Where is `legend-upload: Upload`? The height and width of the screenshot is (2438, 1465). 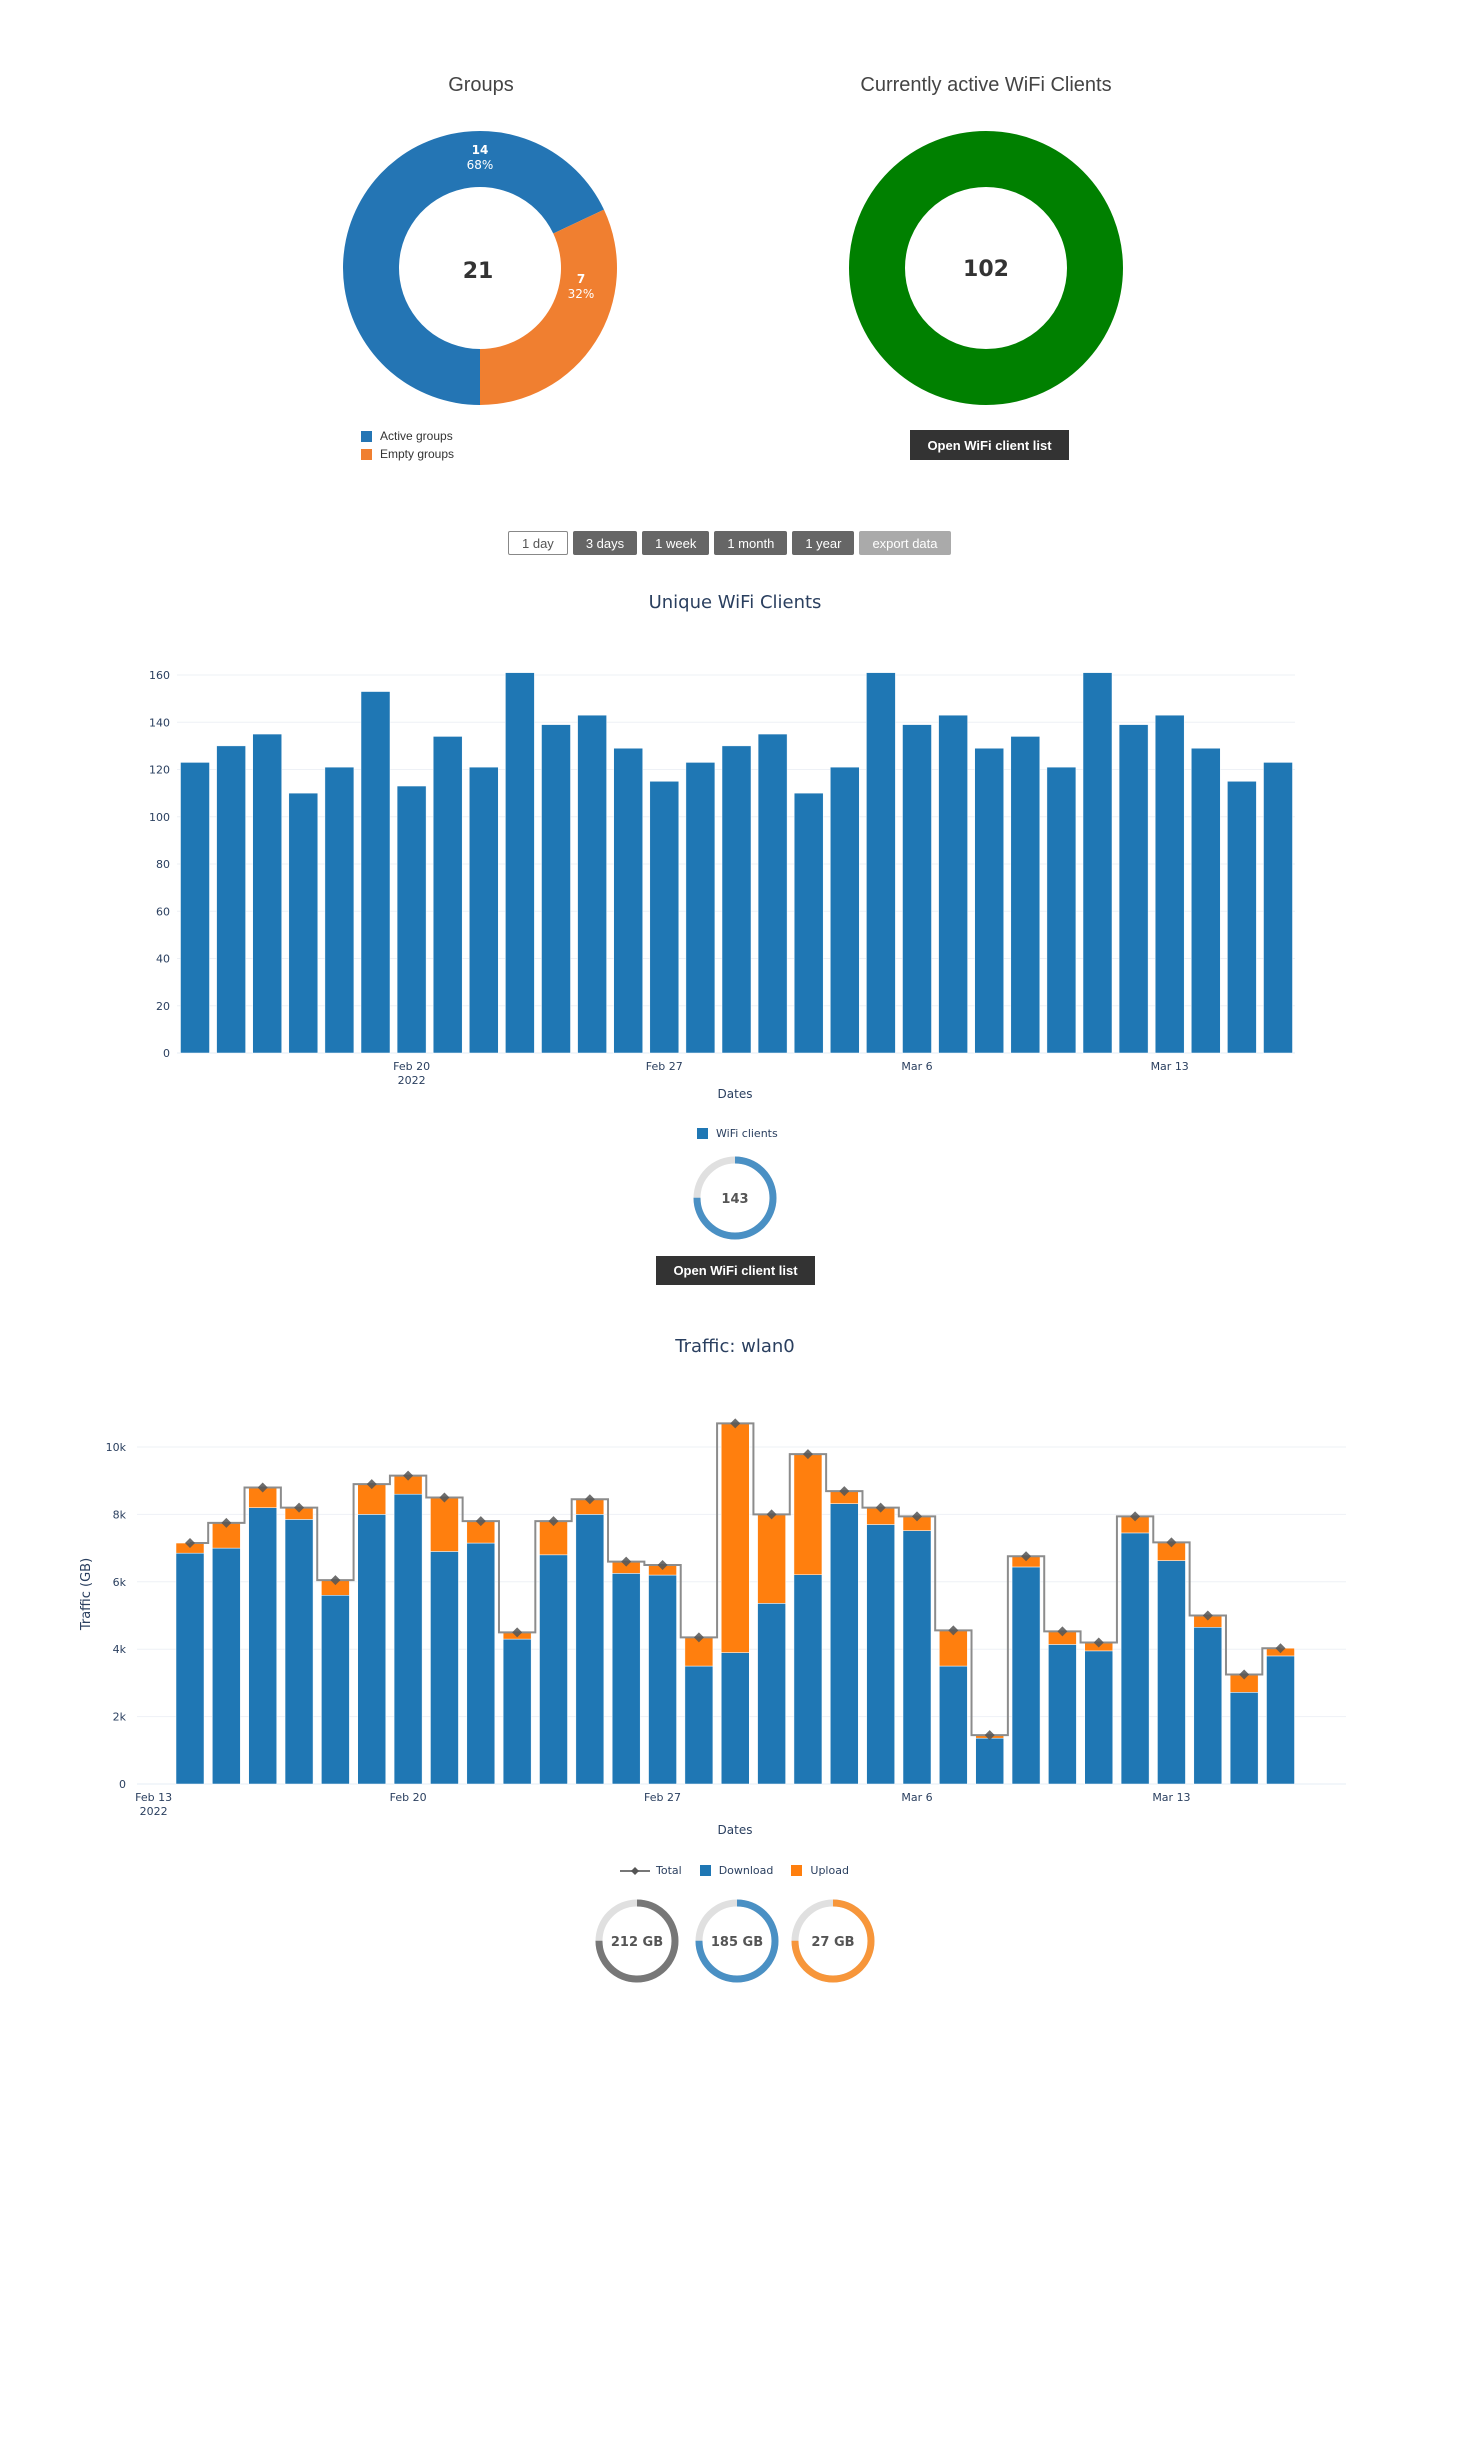
legend-upload: Upload is located at coordinates (820, 1870).